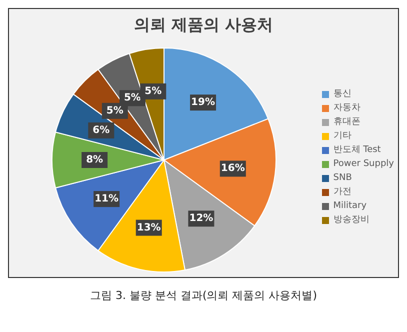 This screenshot has width=407, height=332. Describe the element at coordinates (342, 136) in the screenshot. I see `legend-label: 기타` at that location.